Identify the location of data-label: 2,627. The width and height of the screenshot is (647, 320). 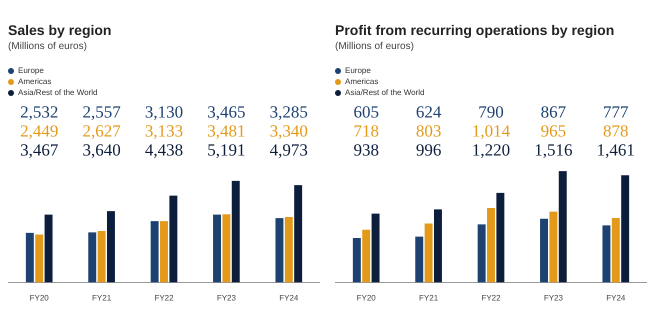
(102, 130).